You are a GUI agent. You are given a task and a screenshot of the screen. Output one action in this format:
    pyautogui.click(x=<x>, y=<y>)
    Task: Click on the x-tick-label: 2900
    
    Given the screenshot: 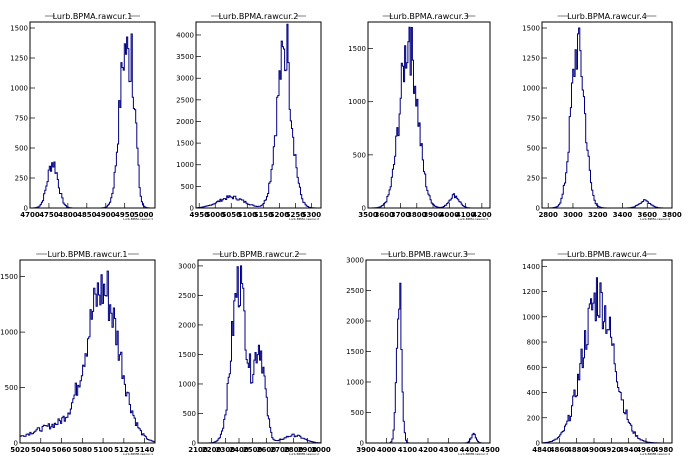 What is the action you would take?
    pyautogui.click(x=308, y=450)
    